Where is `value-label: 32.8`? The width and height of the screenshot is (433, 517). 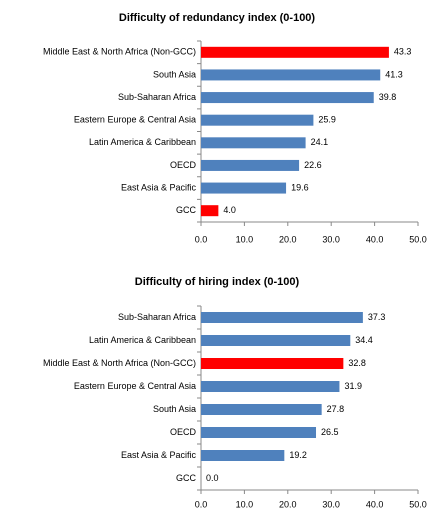
value-label: 32.8 is located at coordinates (357, 363).